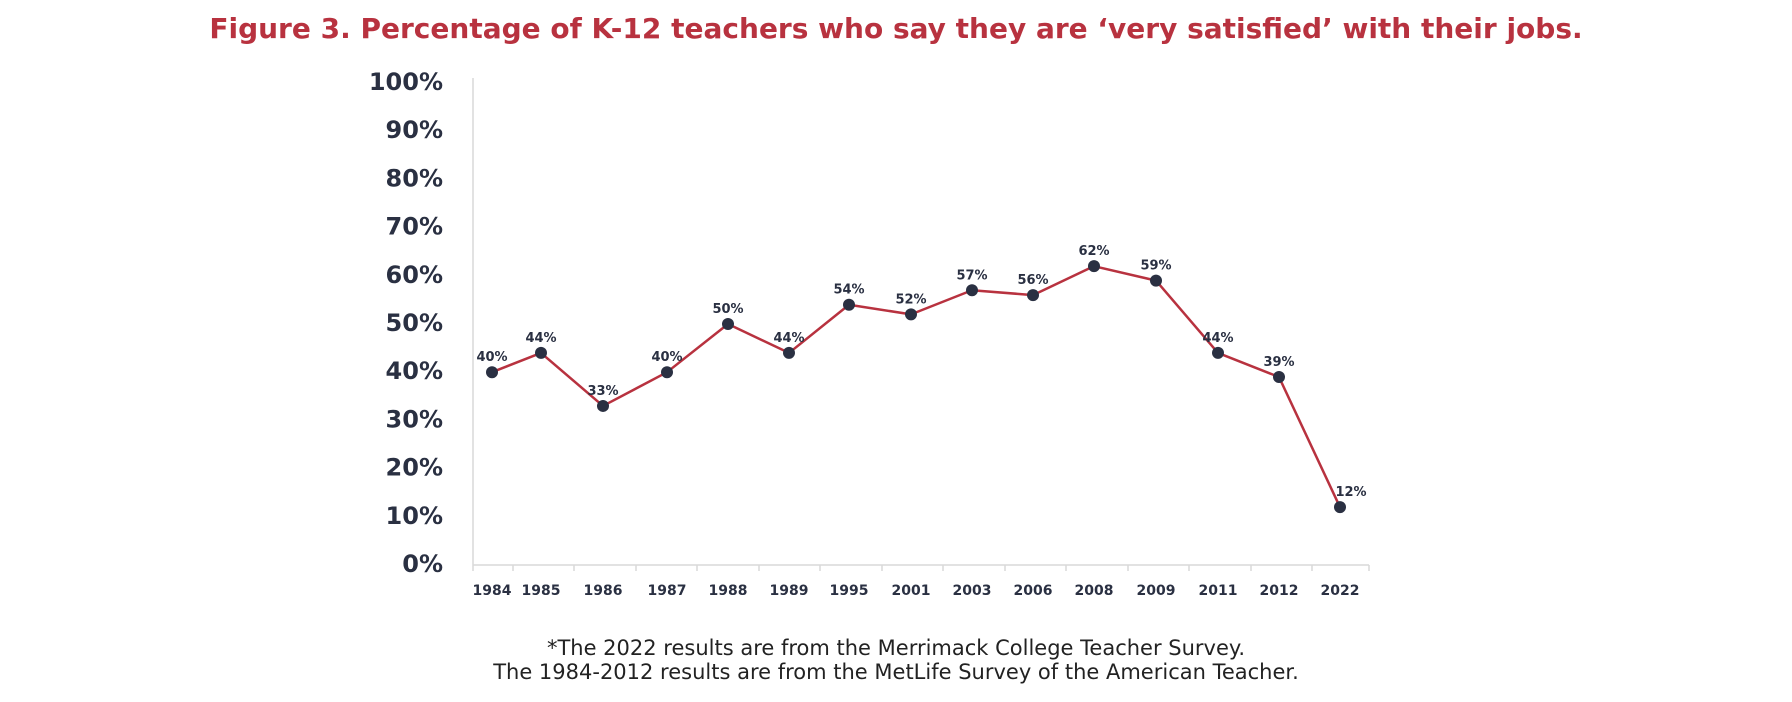 This screenshot has height=702, width=1792. Describe the element at coordinates (1094, 591) in the screenshot. I see `x-tick-label: 2008` at that location.